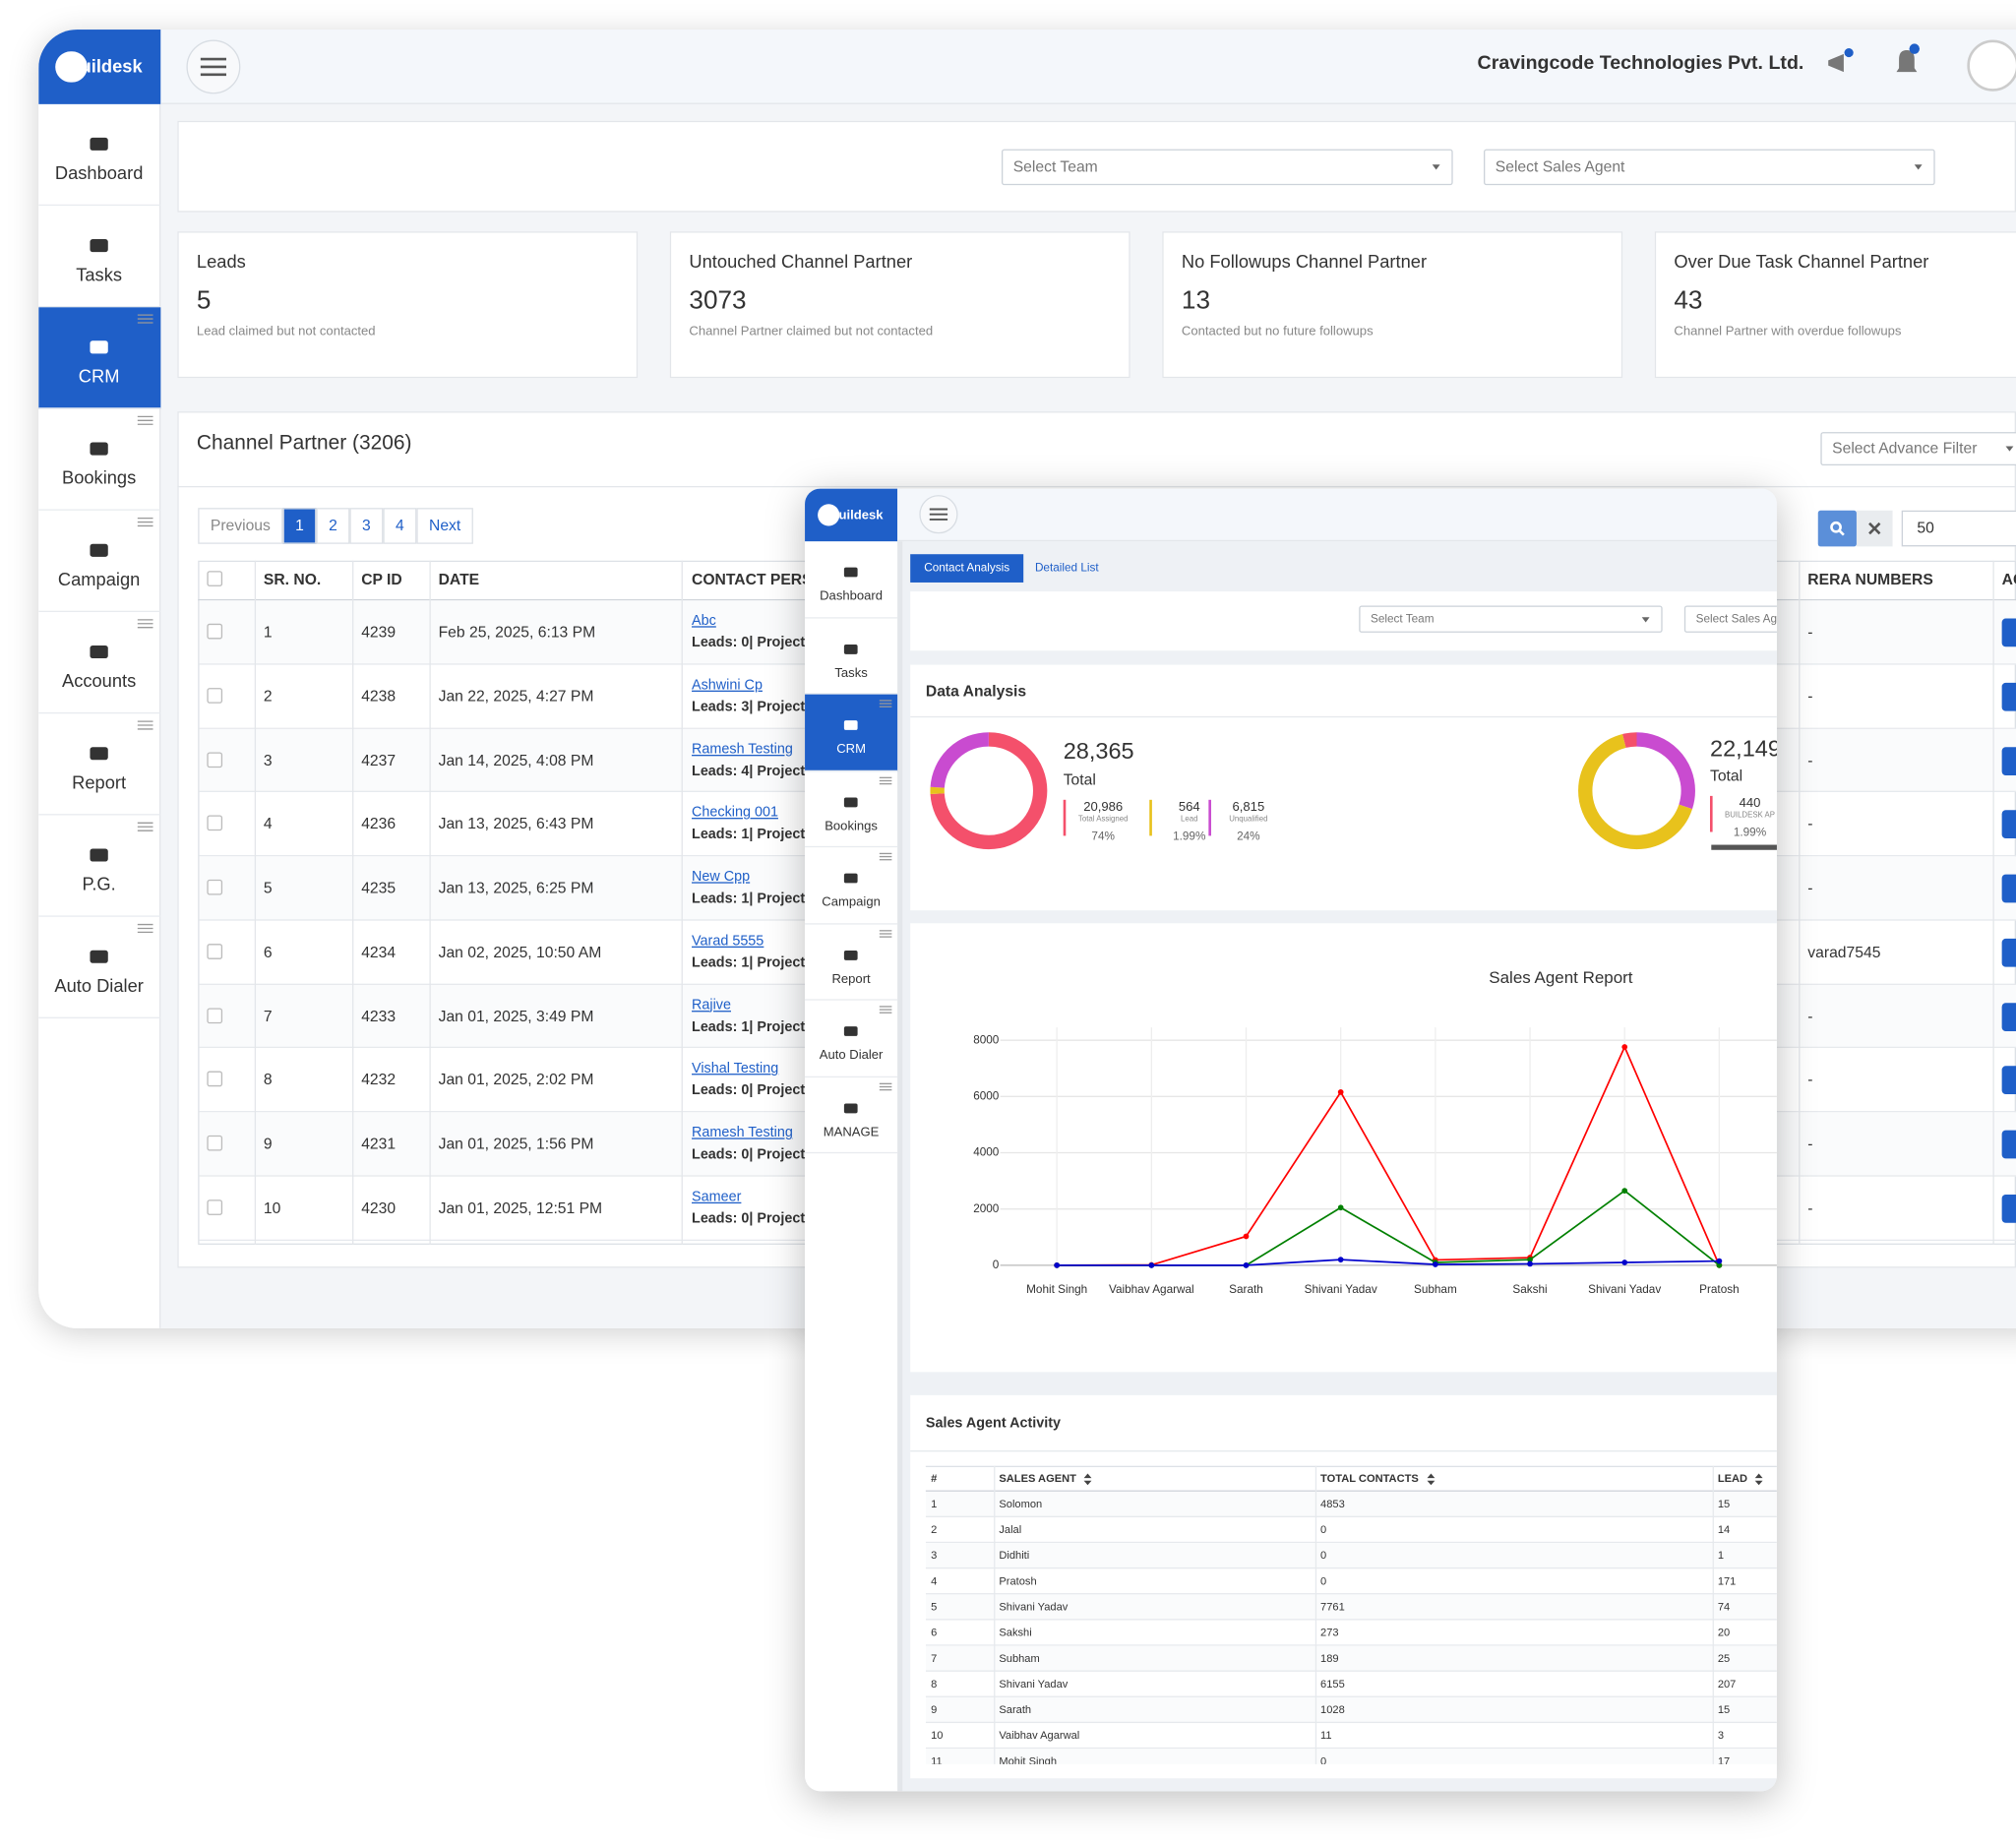 The width and height of the screenshot is (2016, 1844). What do you see at coordinates (735, 1069) in the screenshot?
I see `contact-link: Vishal Testing` at bounding box center [735, 1069].